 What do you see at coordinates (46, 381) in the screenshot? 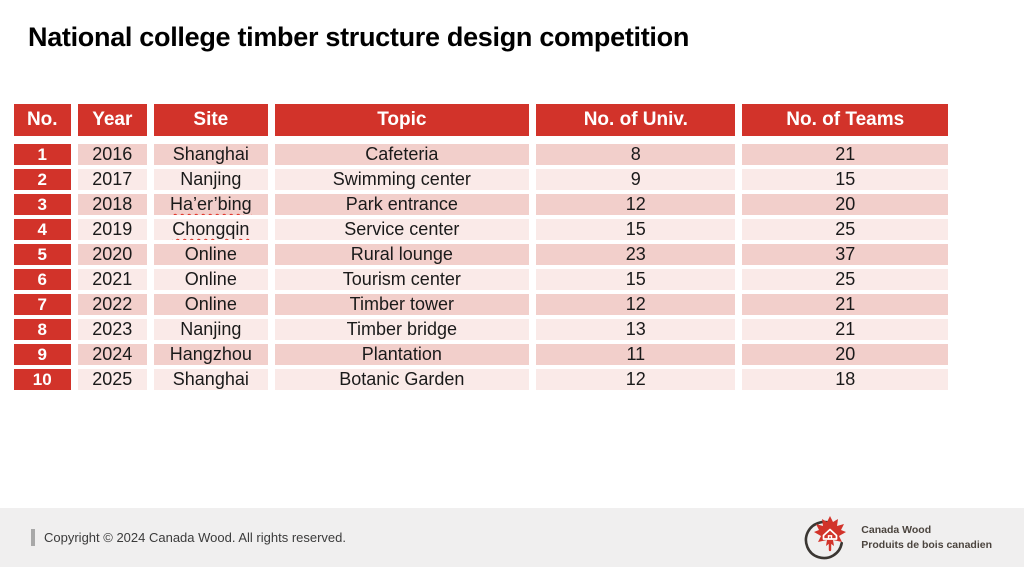
I see `no-cell: 10` at bounding box center [46, 381].